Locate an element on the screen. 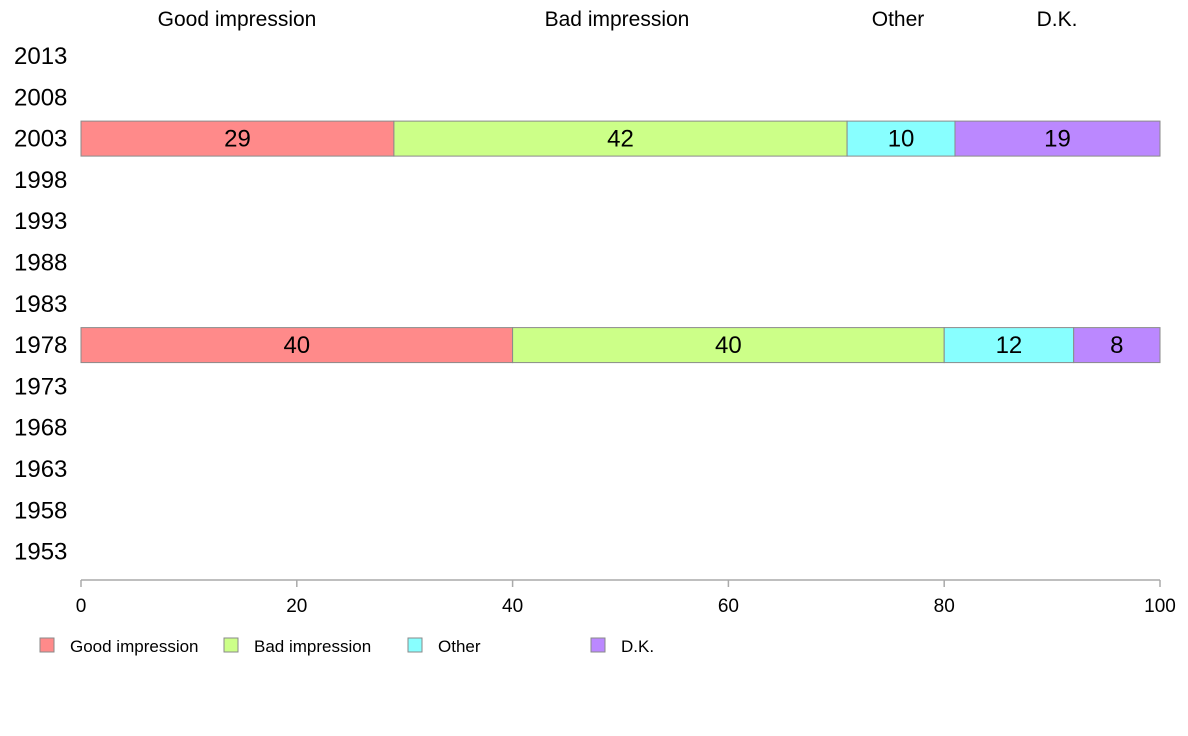 The image size is (1188, 736). year-label: 1993 is located at coordinates (40, 221).